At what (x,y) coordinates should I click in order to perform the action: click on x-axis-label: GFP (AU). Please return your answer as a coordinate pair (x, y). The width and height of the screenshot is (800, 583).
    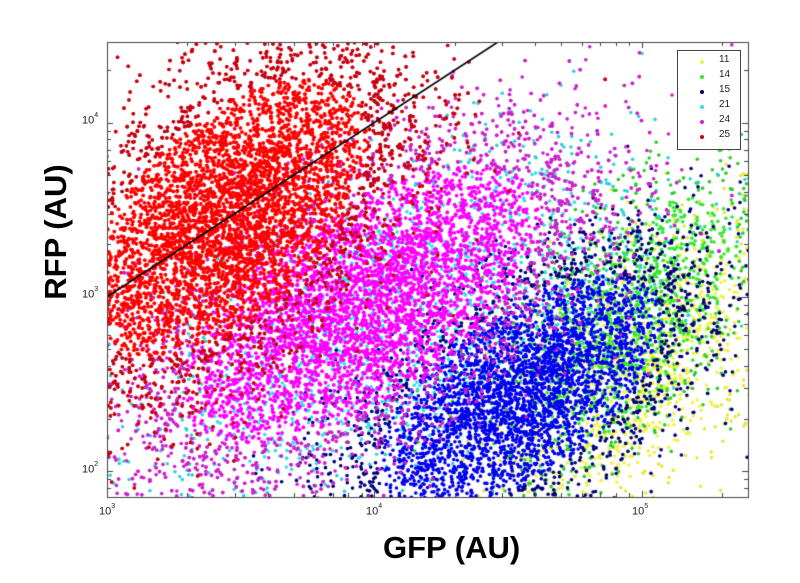
    Looking at the image, I should click on (452, 547).